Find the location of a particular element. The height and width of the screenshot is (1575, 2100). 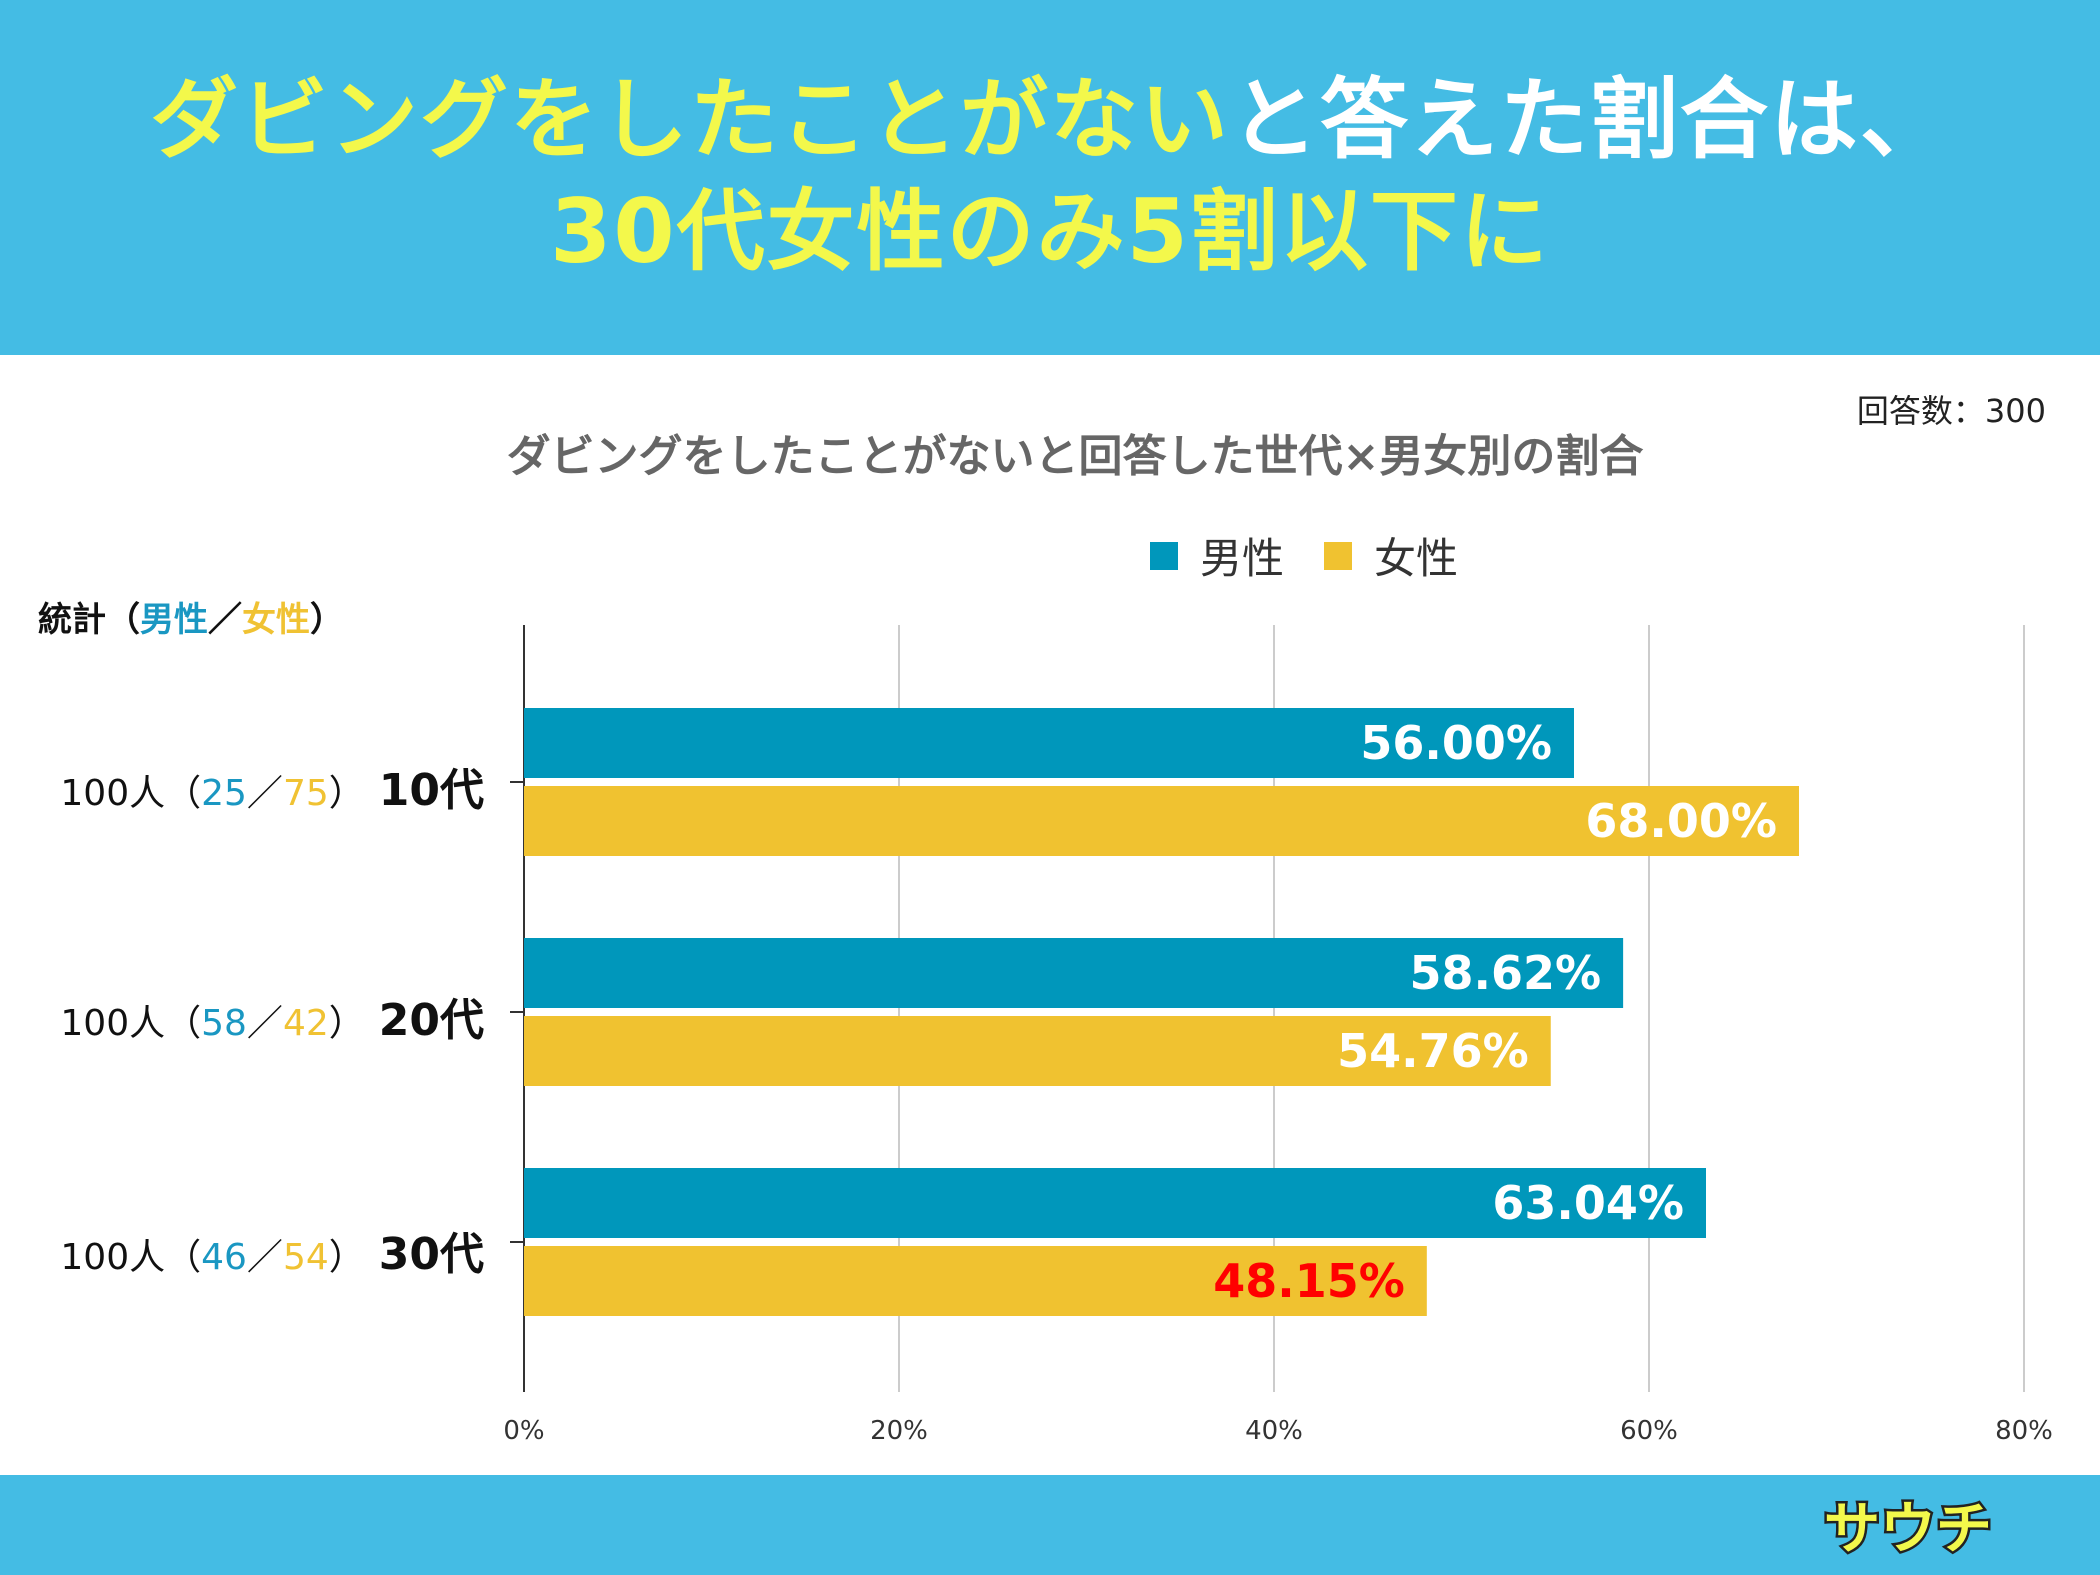

row-group: 10代 is located at coordinates (431, 790).